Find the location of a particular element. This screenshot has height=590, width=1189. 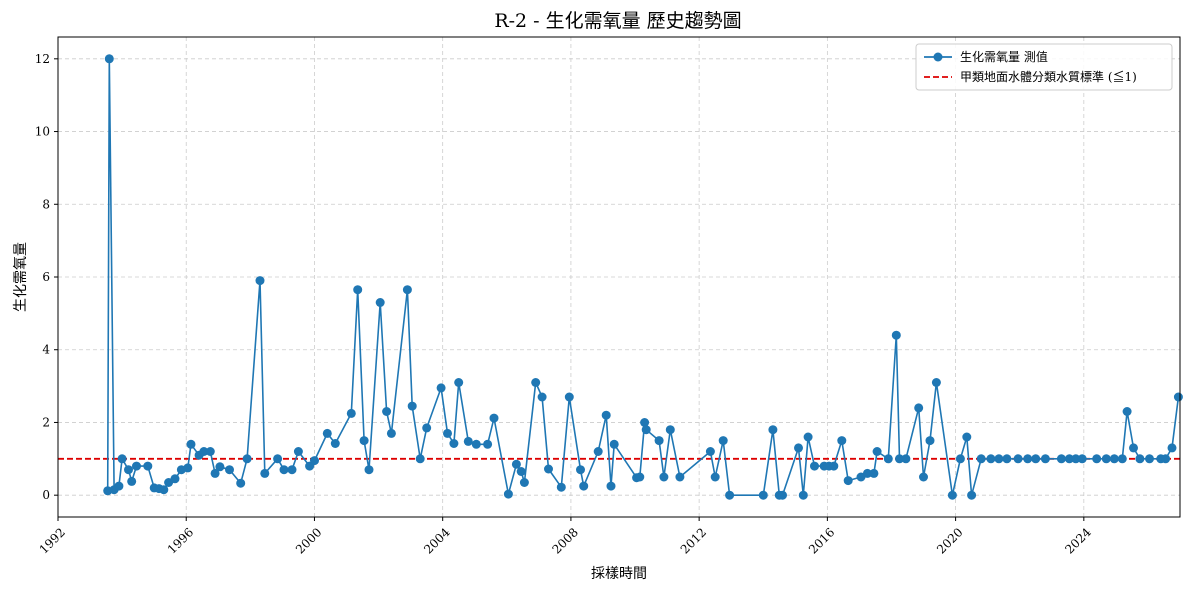

x-tick-label: 2012 is located at coordinates (693, 540).